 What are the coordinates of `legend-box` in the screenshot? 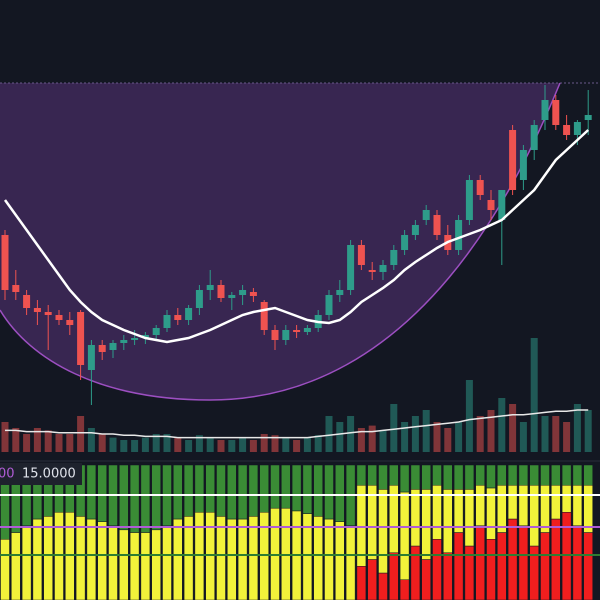 It's located at (41, 474).